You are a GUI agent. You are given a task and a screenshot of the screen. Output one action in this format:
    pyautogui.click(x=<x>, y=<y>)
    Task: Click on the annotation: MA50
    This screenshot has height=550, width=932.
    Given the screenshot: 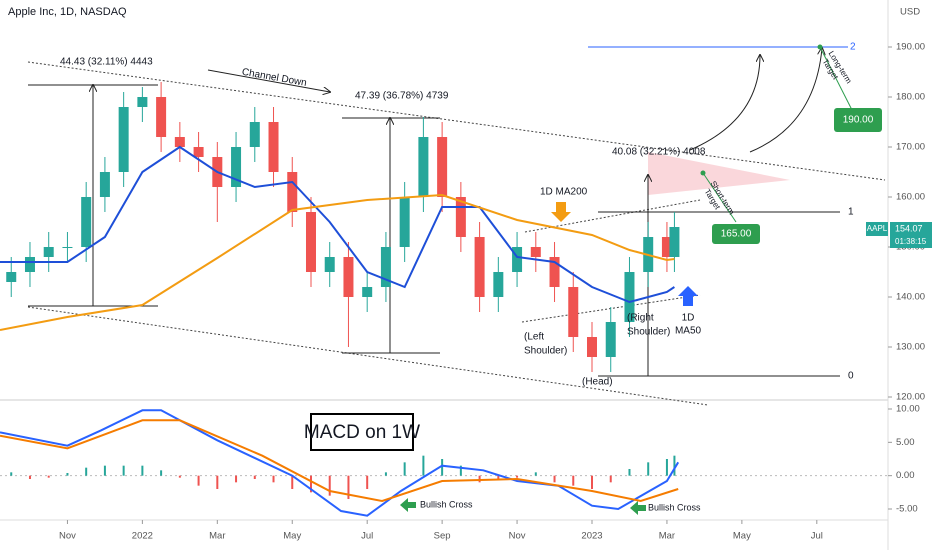 What is the action you would take?
    pyautogui.click(x=688, y=331)
    